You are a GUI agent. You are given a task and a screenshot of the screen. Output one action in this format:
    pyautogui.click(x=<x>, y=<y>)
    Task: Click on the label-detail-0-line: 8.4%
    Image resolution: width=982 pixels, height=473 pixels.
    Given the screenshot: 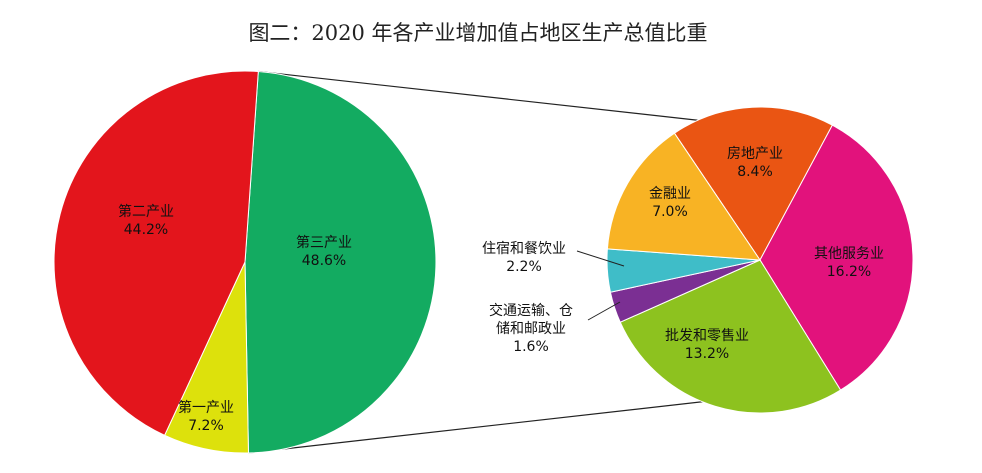 What is the action you would take?
    pyautogui.click(x=755, y=172)
    